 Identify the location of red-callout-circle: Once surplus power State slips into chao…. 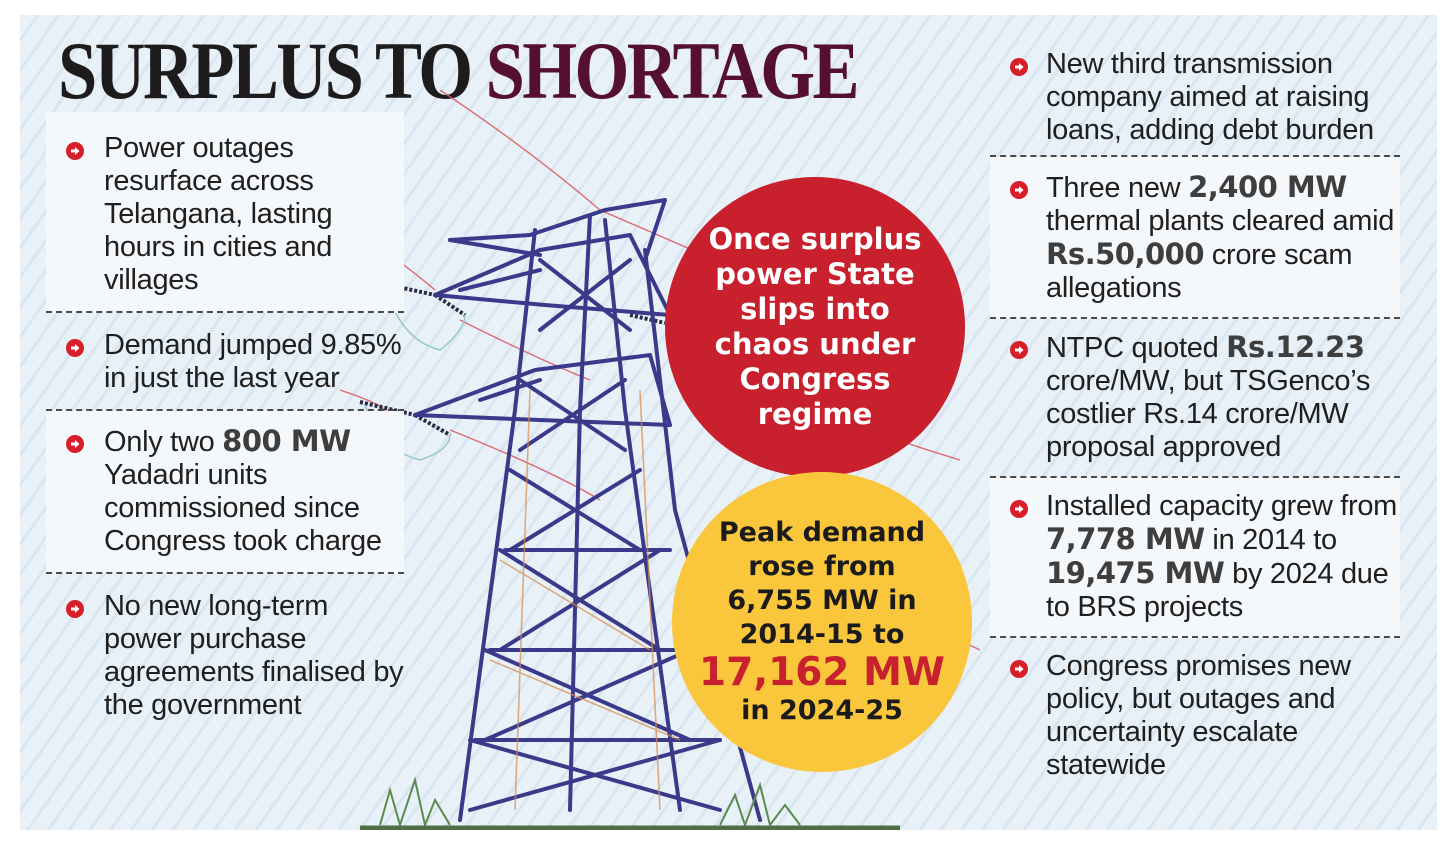
(815, 327).